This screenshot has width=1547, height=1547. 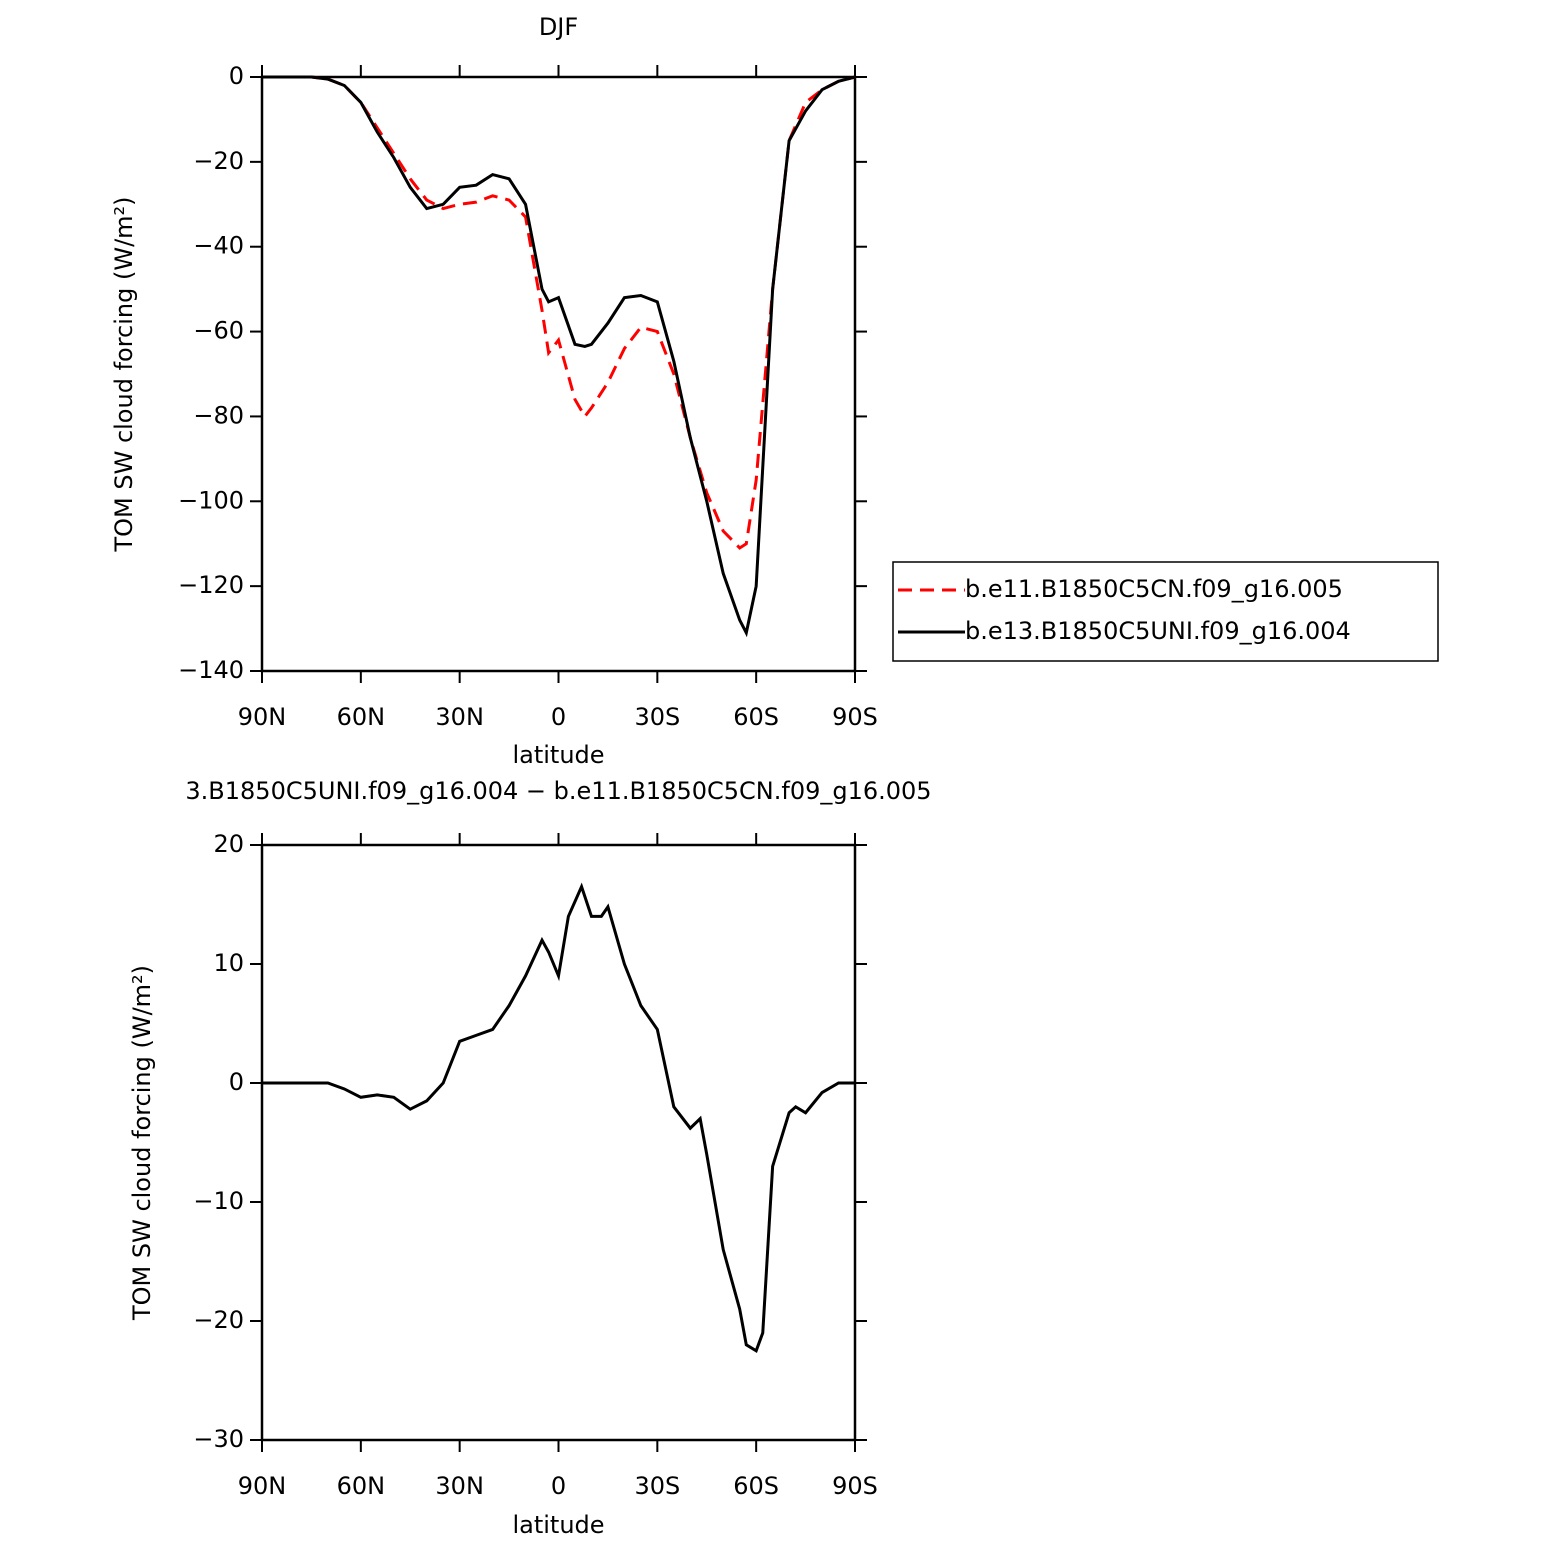 What do you see at coordinates (228, 963) in the screenshot?
I see `y-tick-label: 10` at bounding box center [228, 963].